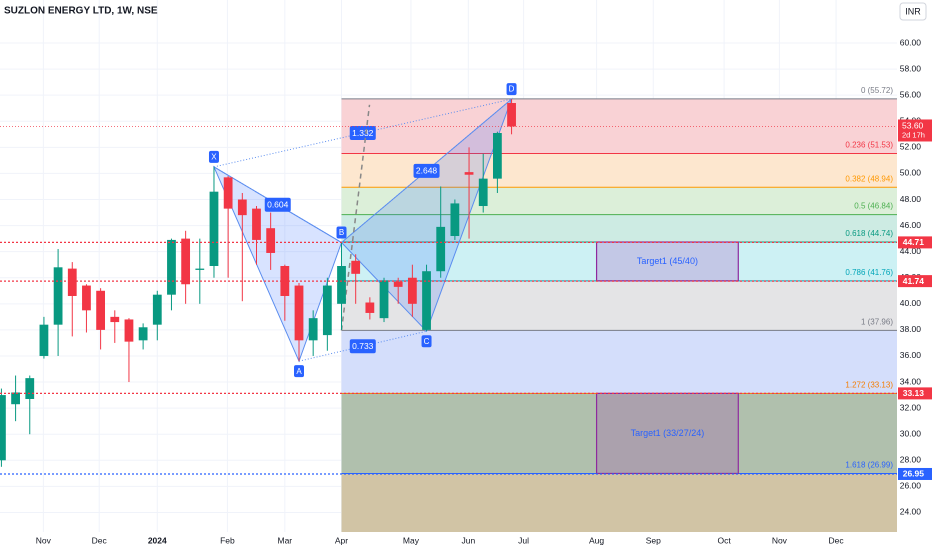  I want to click on last-price-badge, so click(915, 130).